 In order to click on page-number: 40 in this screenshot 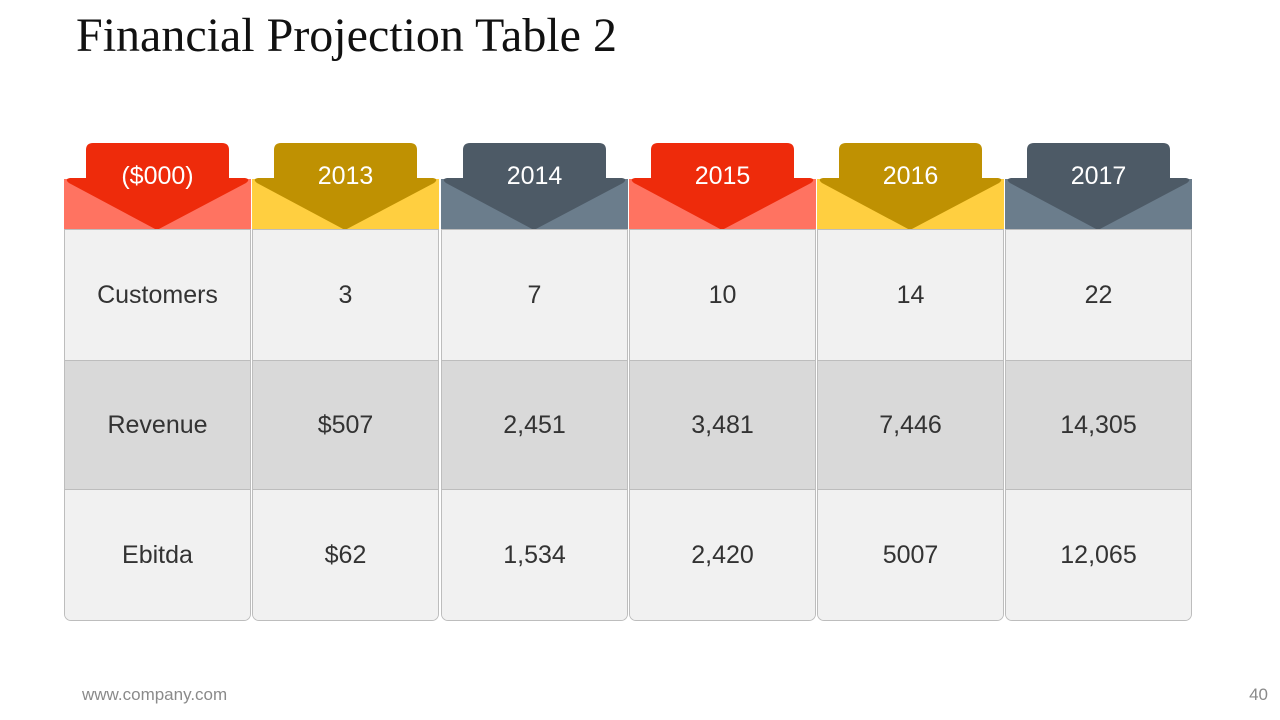, I will do `click(1258, 694)`.